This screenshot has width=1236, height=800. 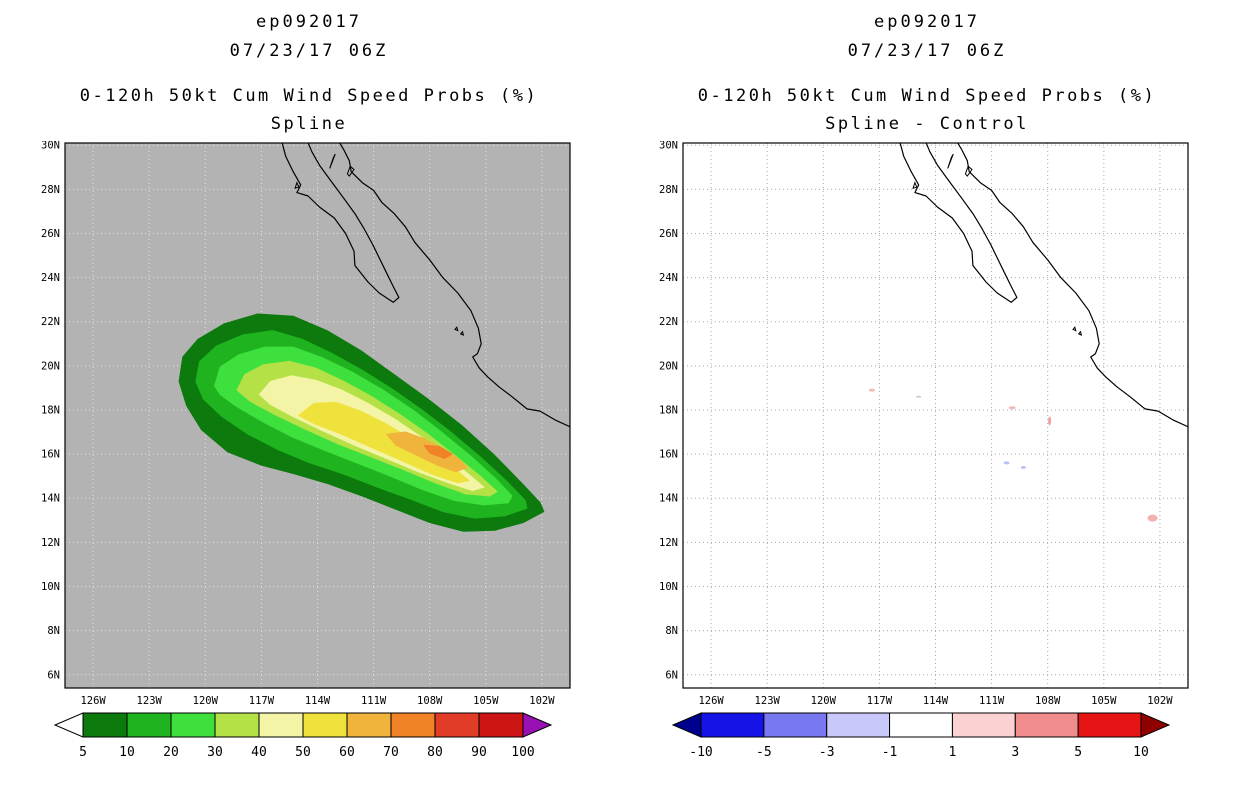 I want to click on valid-time: 07/23/17 06Z, so click(x=927, y=51).